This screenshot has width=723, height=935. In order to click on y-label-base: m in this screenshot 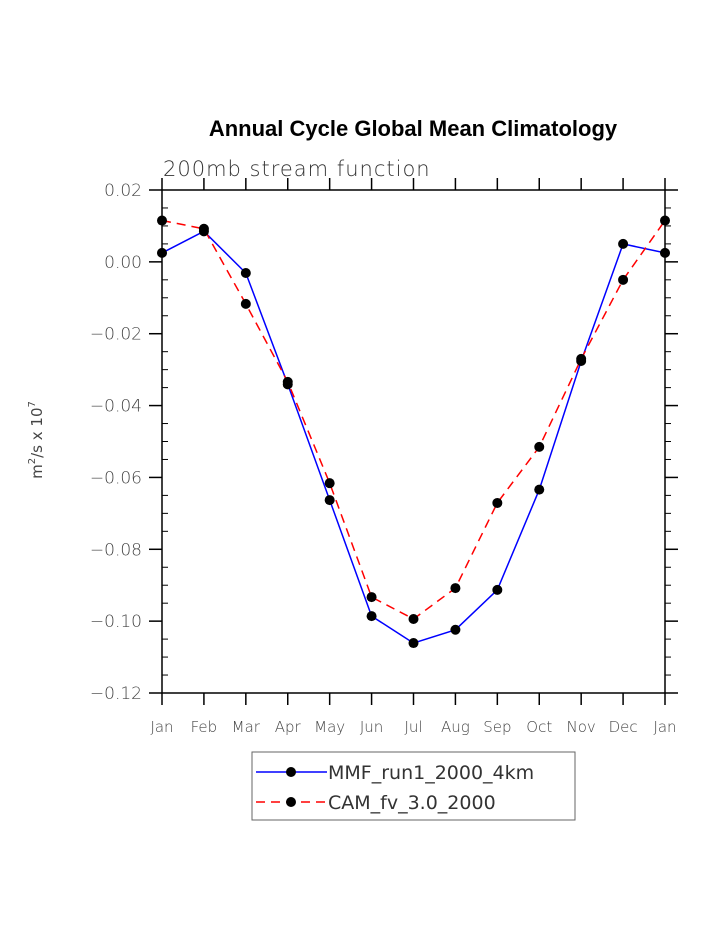, I will do `click(37, 471)`.